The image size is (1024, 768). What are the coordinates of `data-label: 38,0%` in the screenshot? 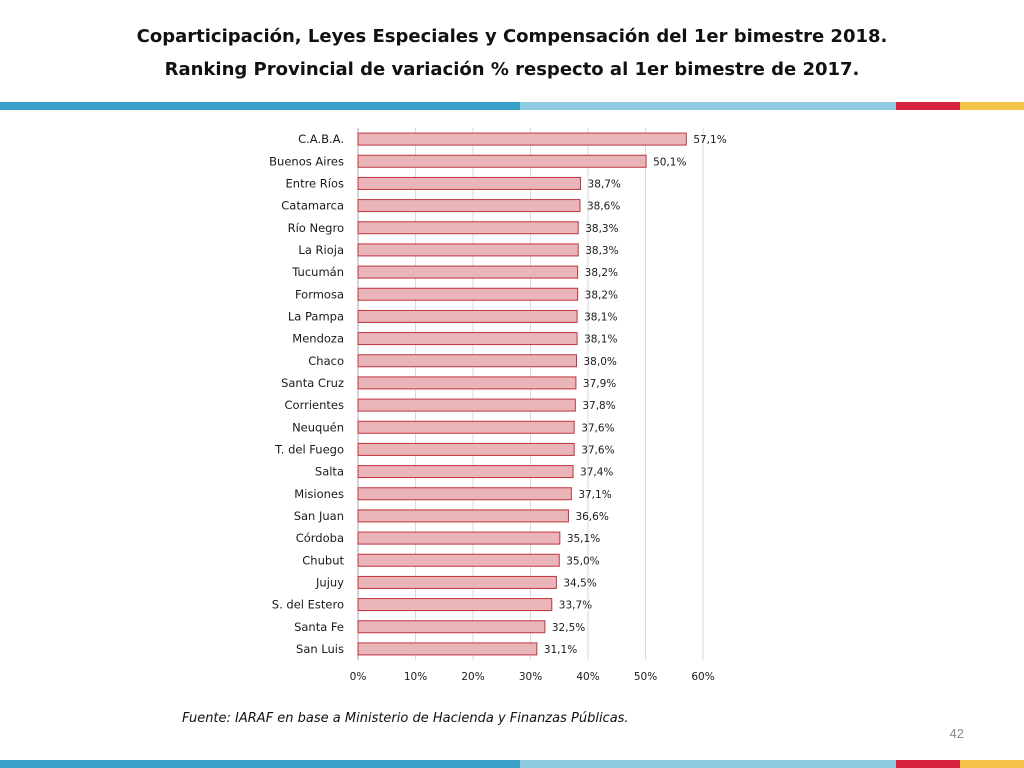 It's located at (600, 362).